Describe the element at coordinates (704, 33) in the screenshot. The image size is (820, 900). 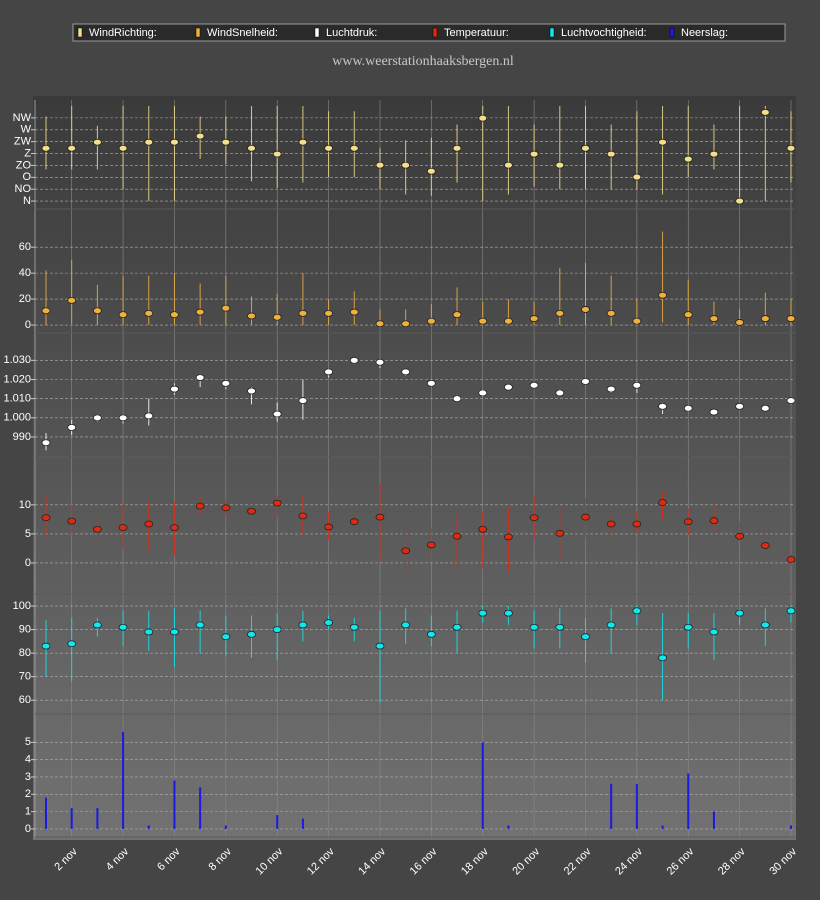
I see `legend-label: Neerslag:` at that location.